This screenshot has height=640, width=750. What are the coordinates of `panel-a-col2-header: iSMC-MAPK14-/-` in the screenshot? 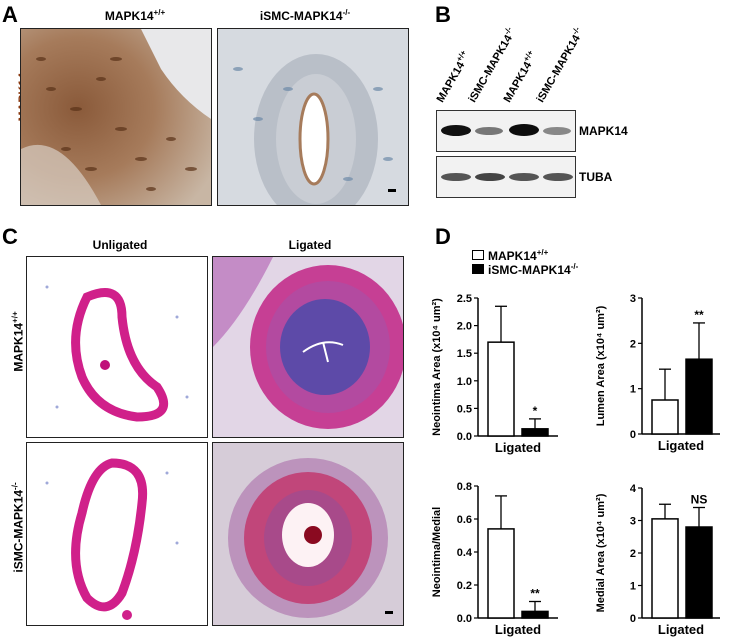 It's located at (305, 15).